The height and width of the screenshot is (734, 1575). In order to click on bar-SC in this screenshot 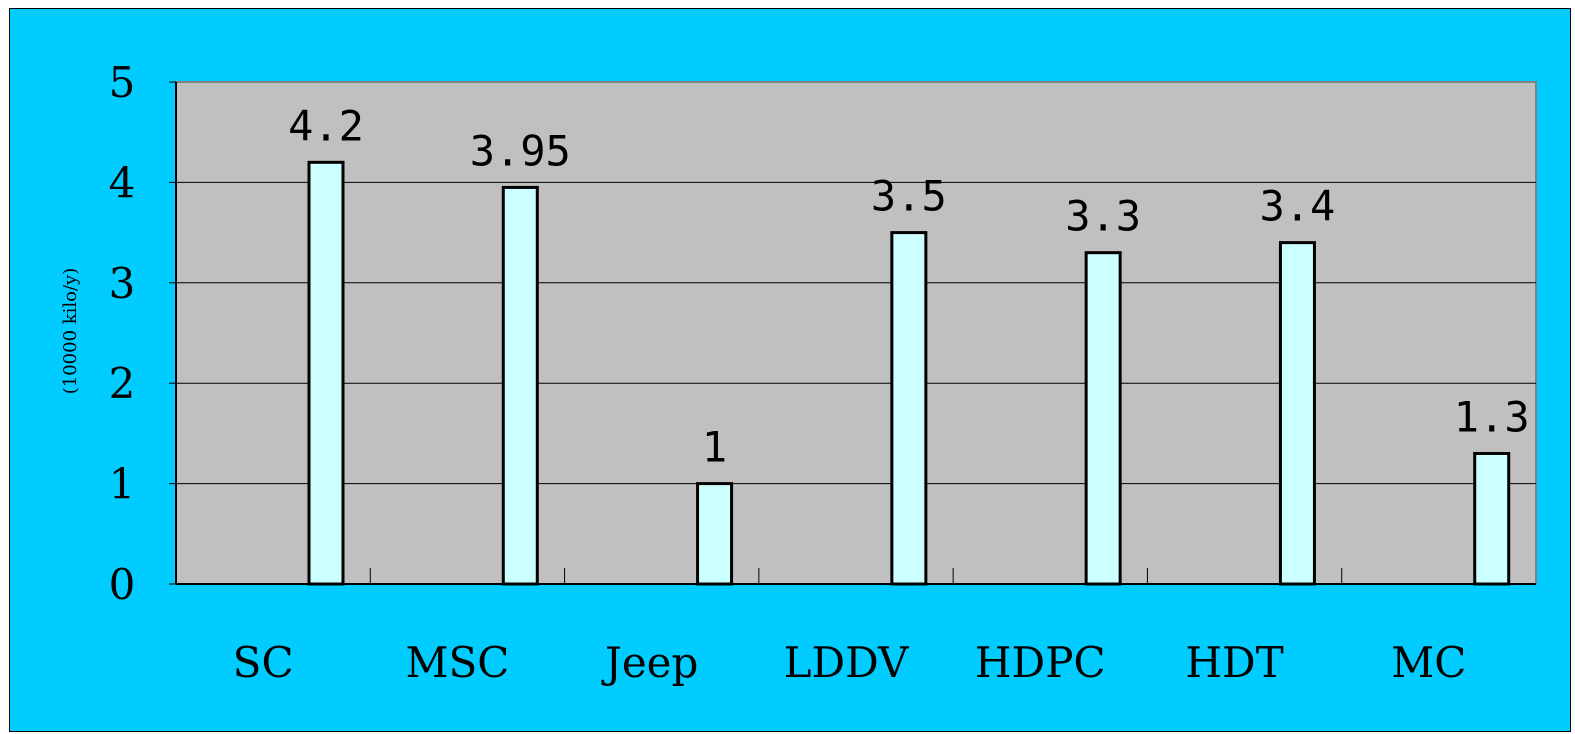, I will do `click(326, 373)`.